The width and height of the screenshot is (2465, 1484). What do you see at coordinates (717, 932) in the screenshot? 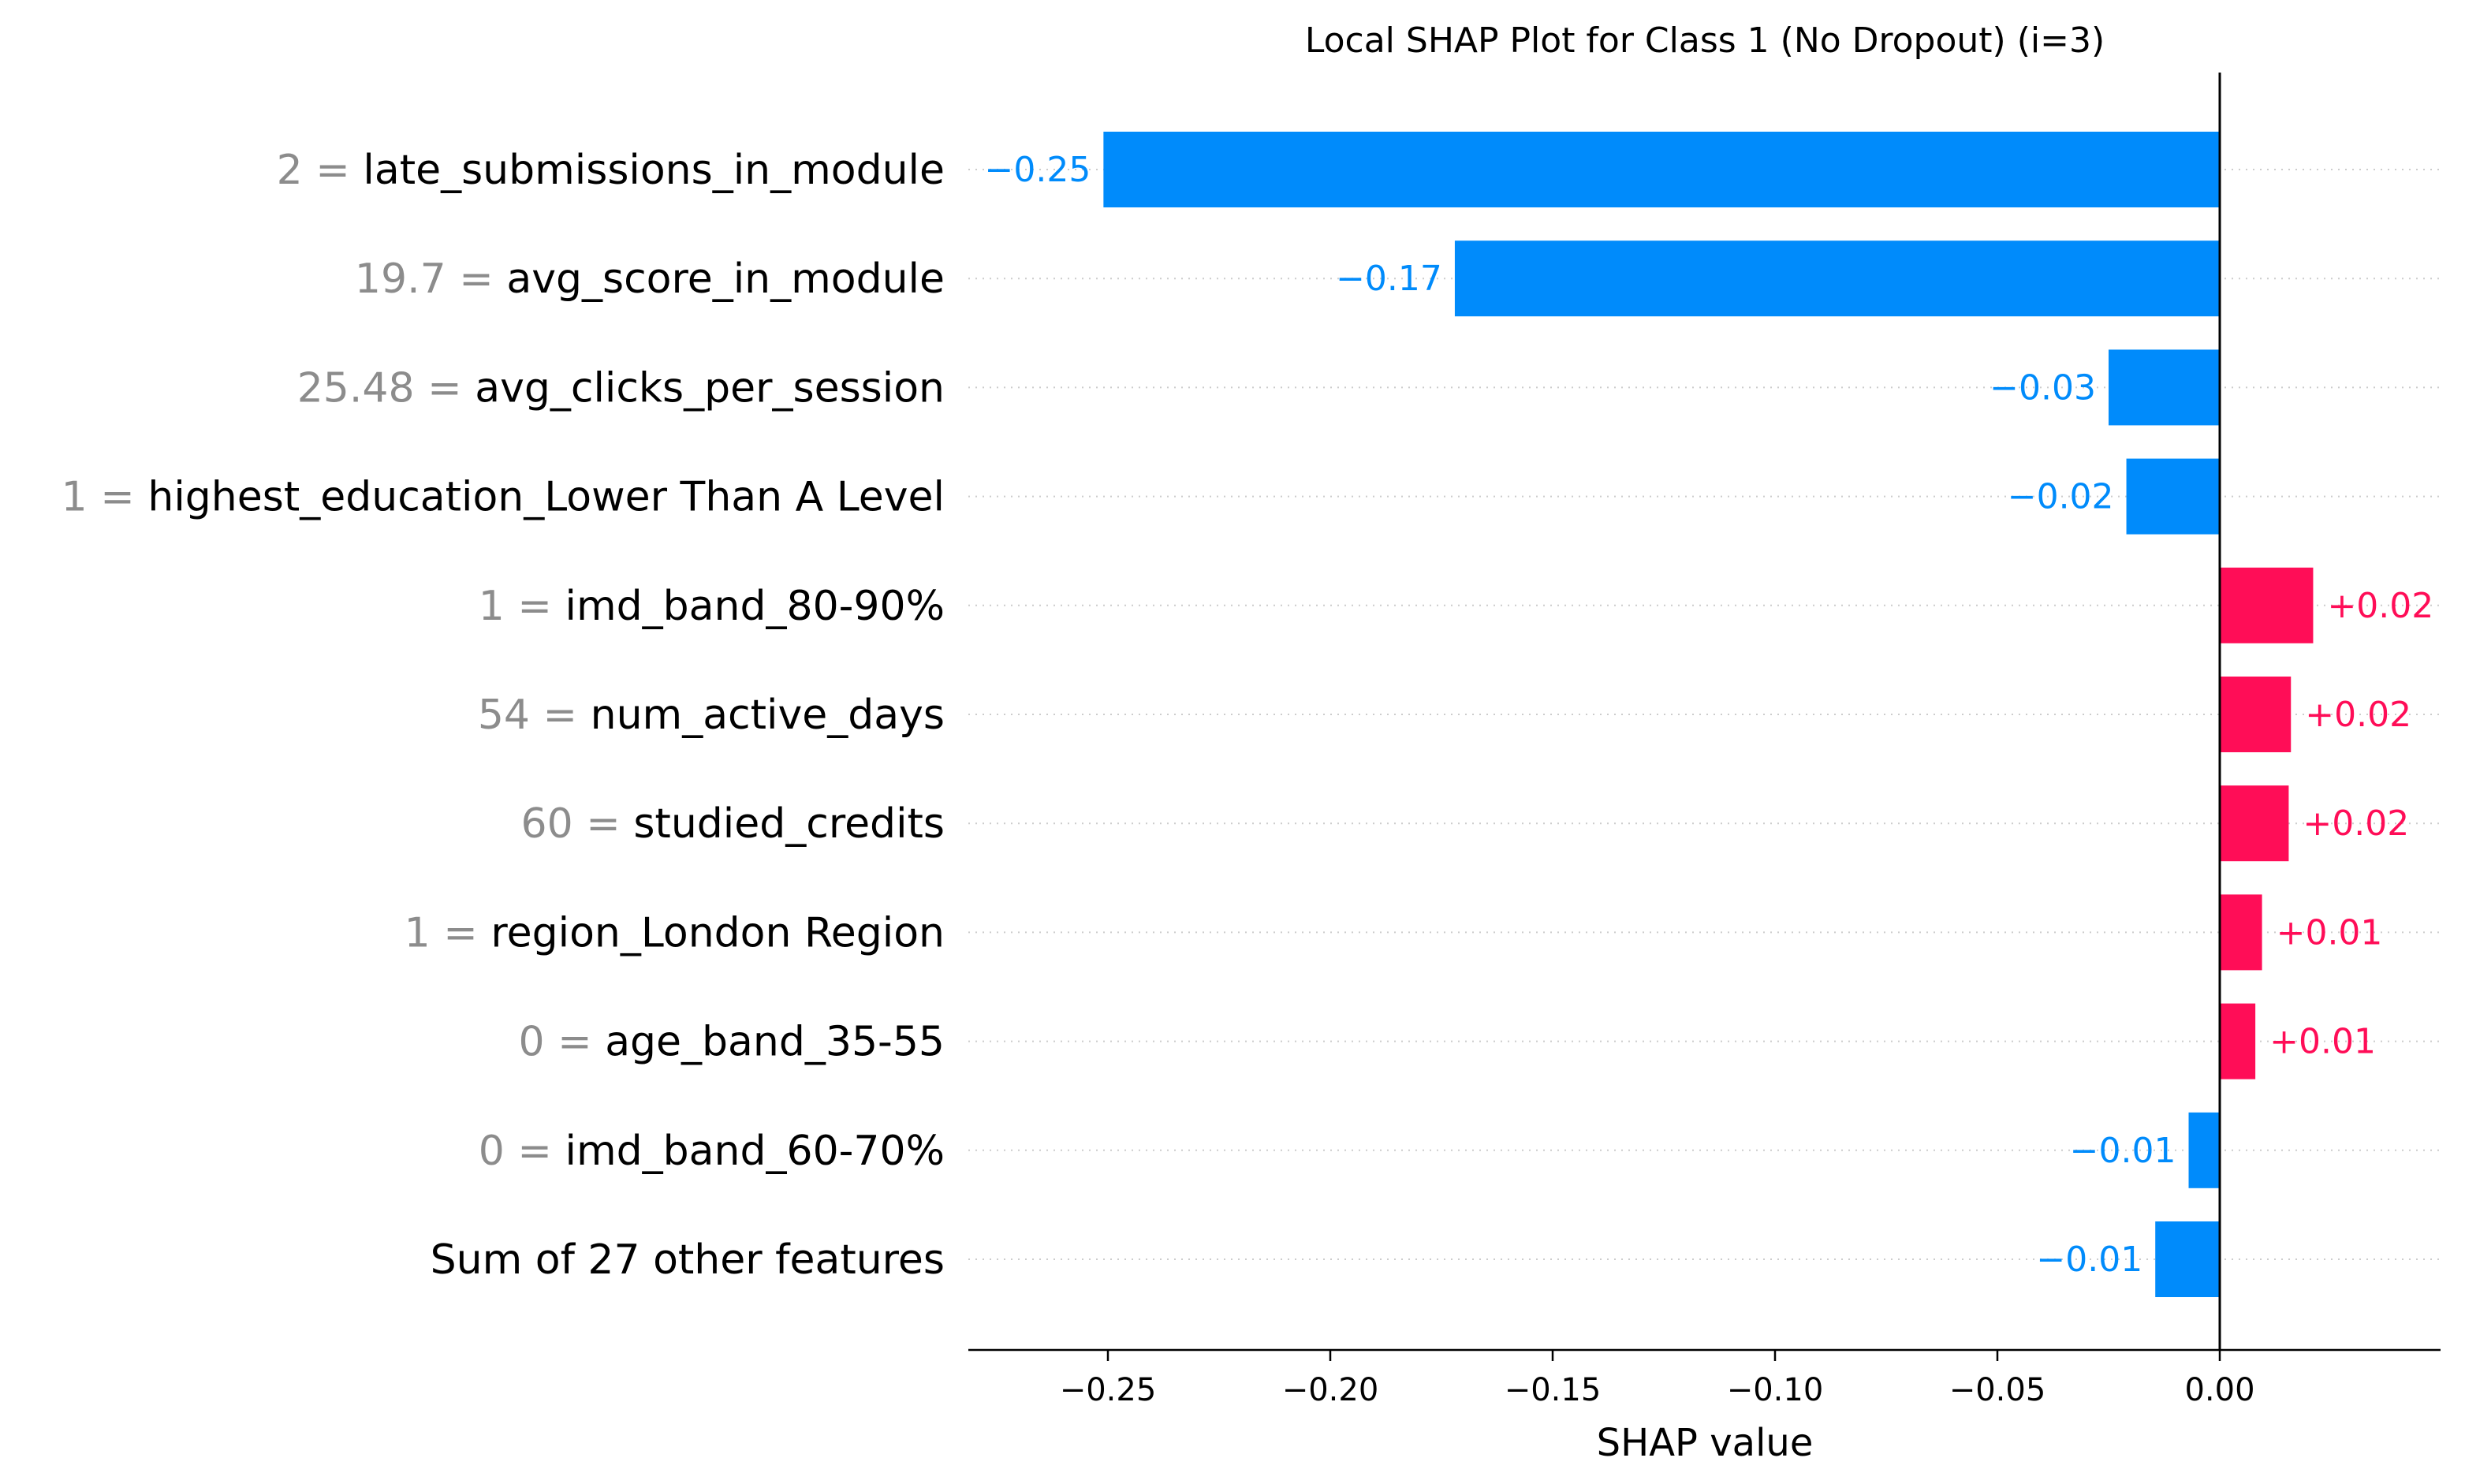
I see `feature-name: region_London Region` at bounding box center [717, 932].